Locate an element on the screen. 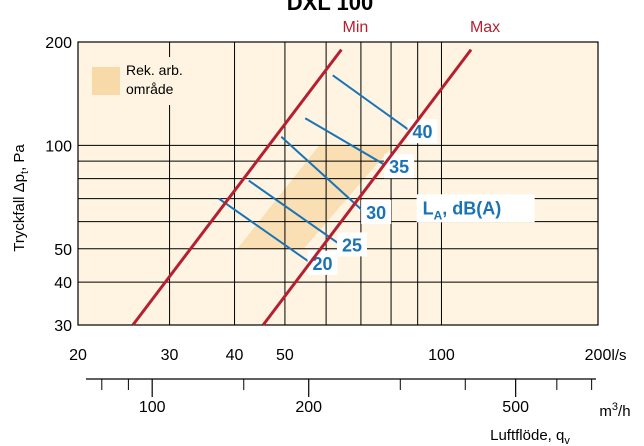  x-tick-label: 20 is located at coordinates (78, 355).